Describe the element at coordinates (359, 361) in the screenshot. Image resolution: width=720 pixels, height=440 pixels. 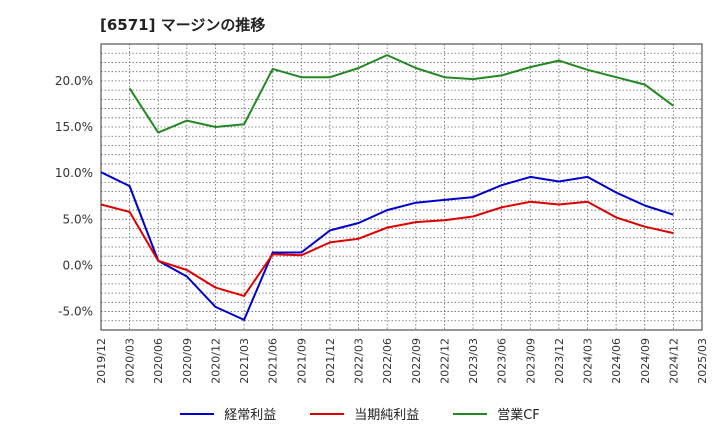
I see `x-tick-label: 2022/03` at that location.